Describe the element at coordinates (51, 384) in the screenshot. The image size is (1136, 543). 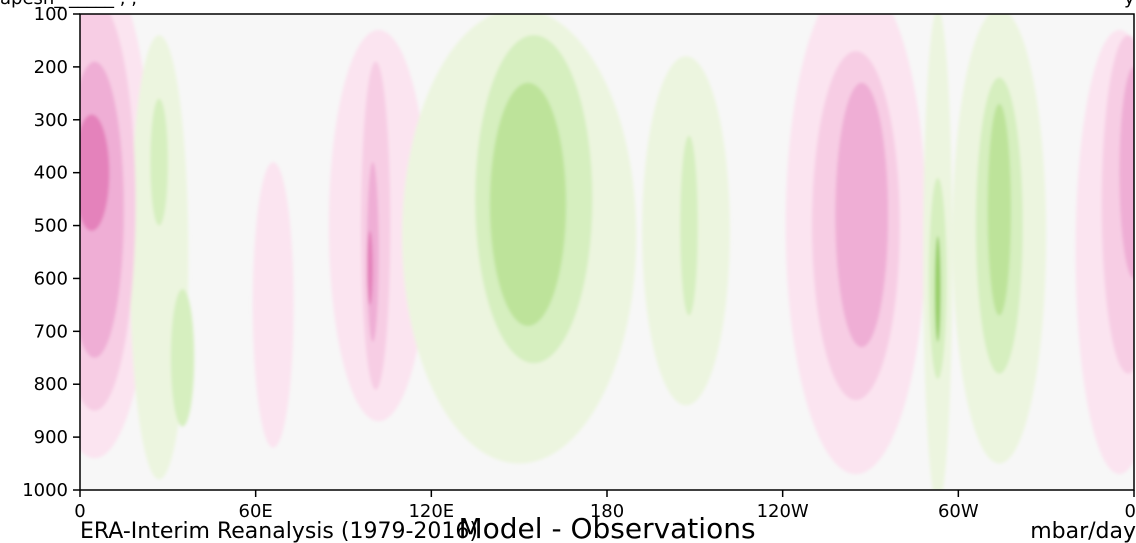
I see `y-tick-label: 800` at that location.